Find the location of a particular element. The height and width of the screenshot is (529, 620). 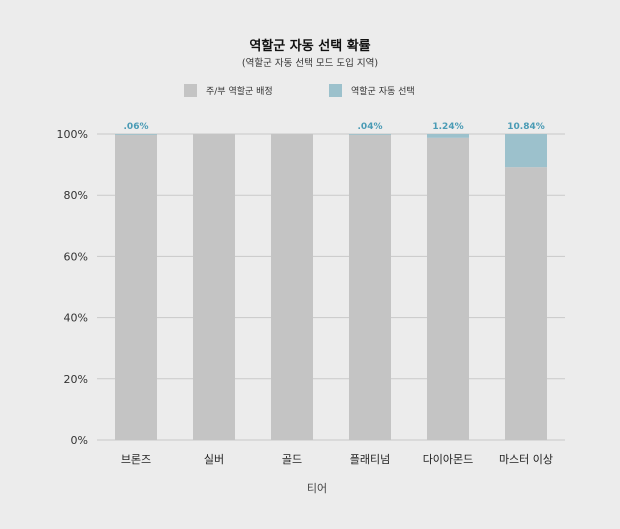

x-category-label: 다이아몬드 is located at coordinates (448, 459).